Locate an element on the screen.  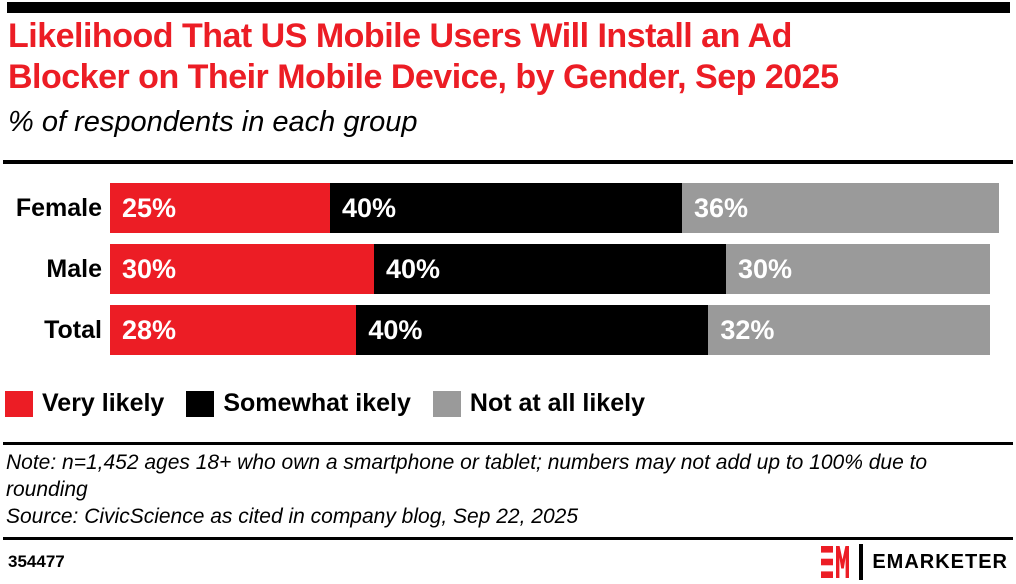
legend-swatch-very-likely is located at coordinates (19, 403).